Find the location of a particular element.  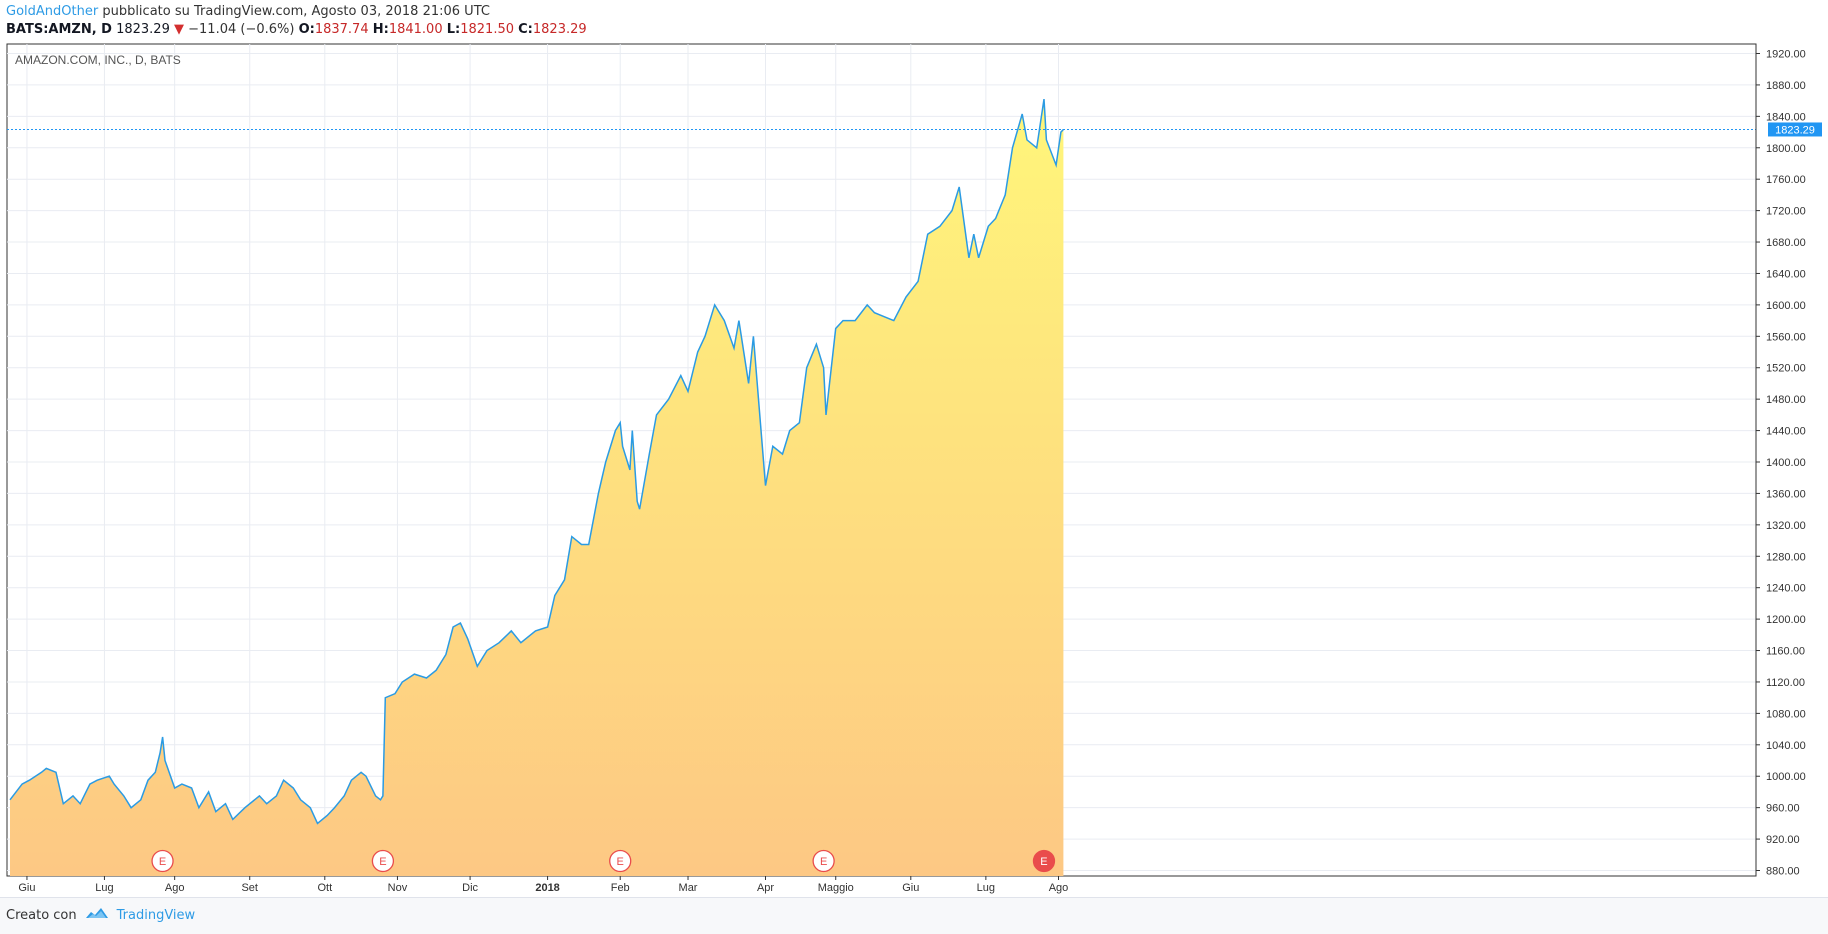

y-tick-label: 1160.00 is located at coordinates (1785, 652).